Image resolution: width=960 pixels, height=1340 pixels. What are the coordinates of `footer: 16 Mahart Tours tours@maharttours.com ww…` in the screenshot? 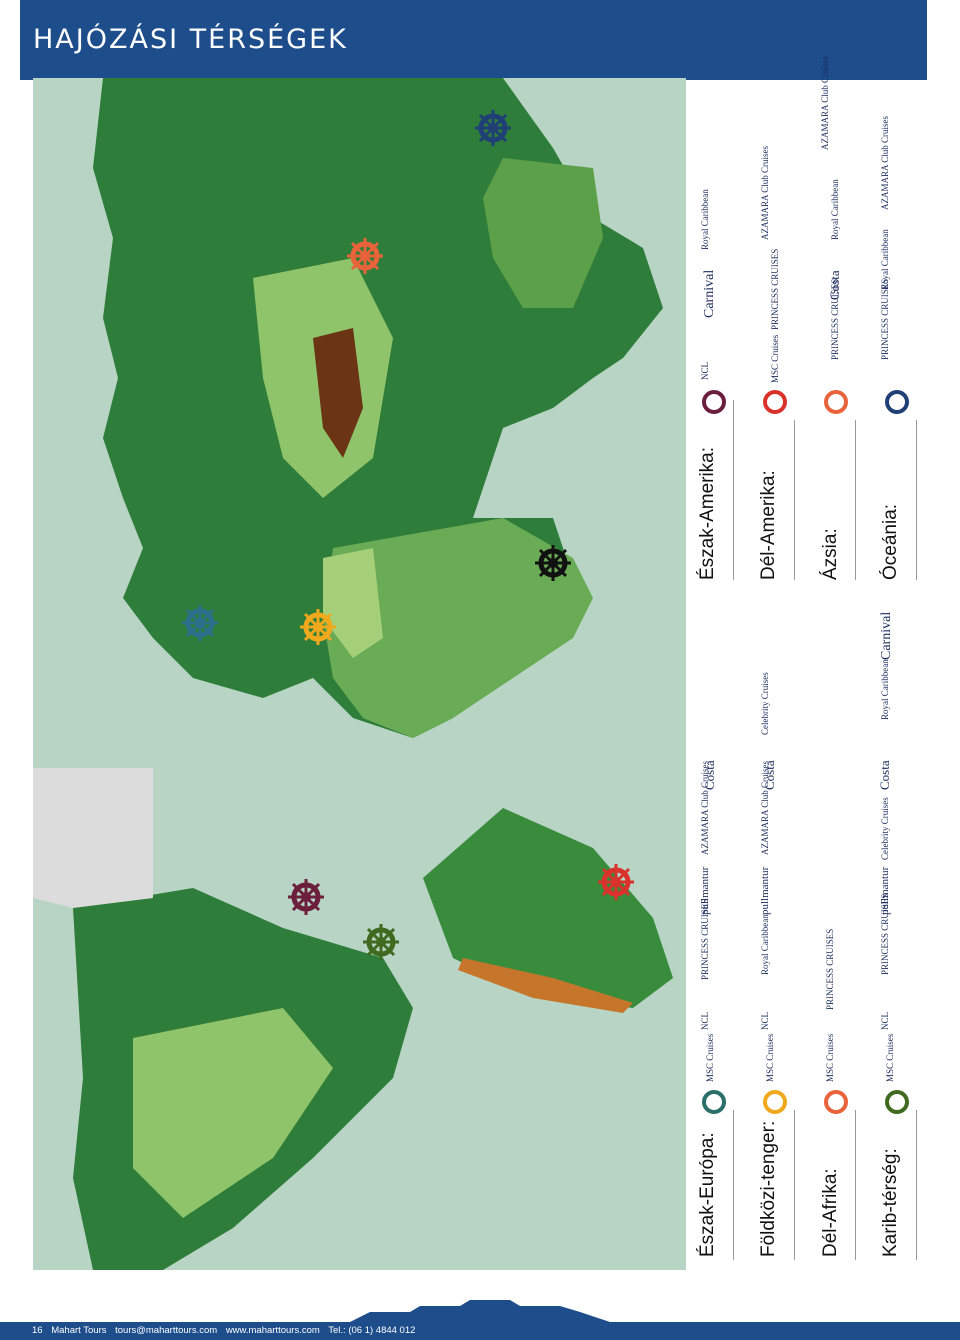 It's located at (480, 1320).